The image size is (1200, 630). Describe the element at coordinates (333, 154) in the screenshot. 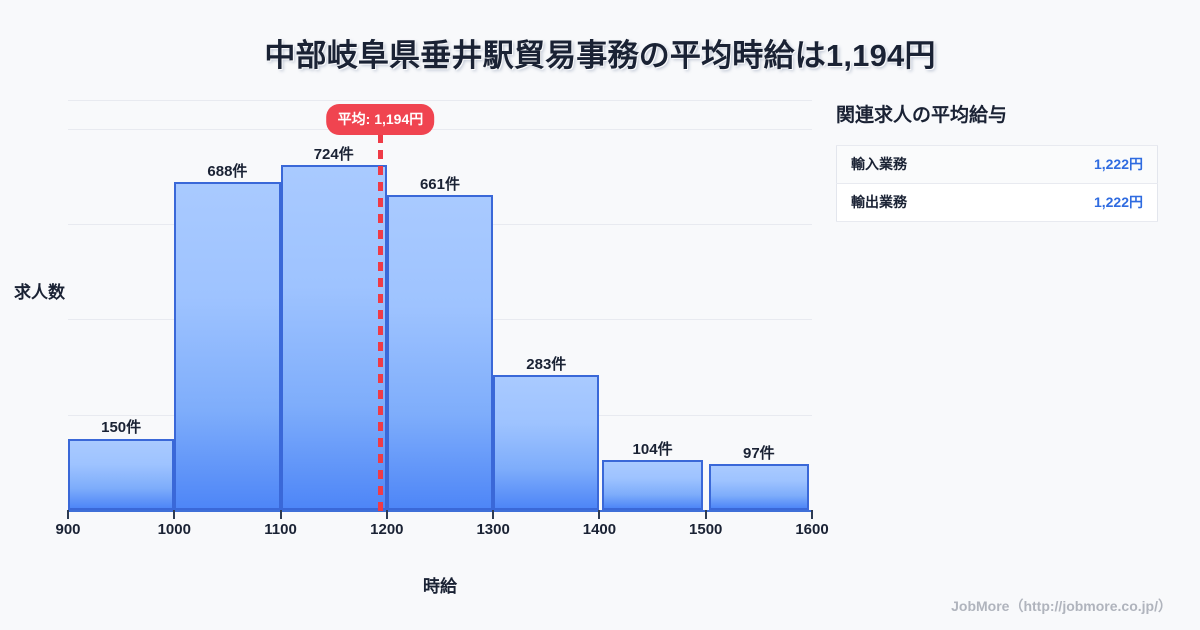

I see `bar-value-label: 724件` at that location.